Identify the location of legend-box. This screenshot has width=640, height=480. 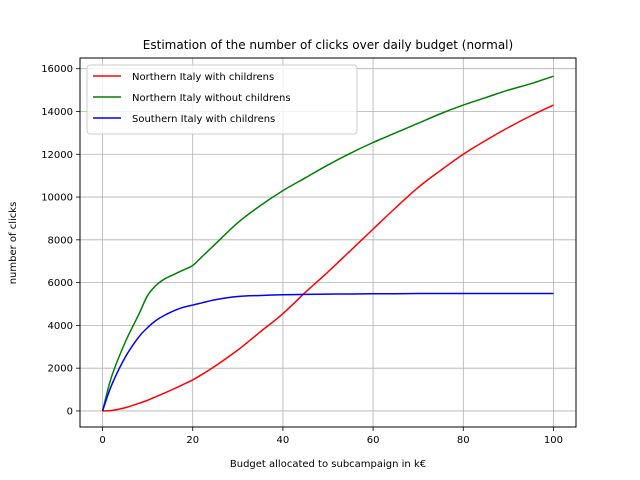
(222, 99).